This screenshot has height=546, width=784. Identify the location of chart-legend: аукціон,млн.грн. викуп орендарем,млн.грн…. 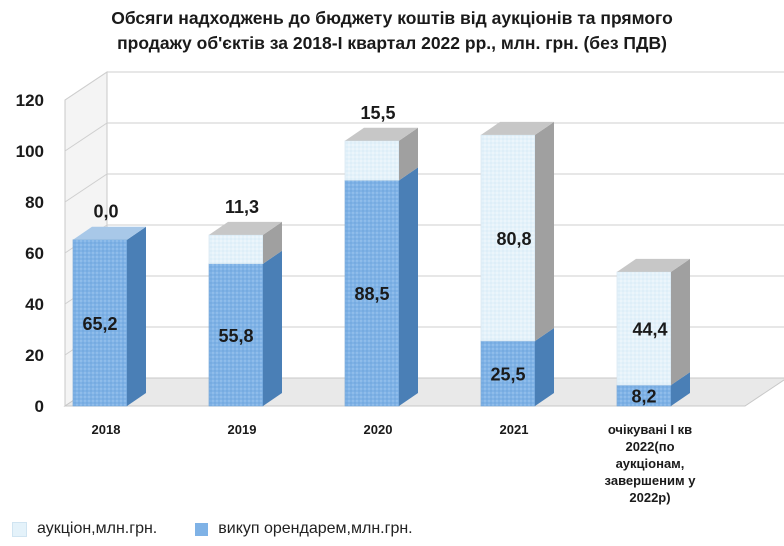
(231, 529).